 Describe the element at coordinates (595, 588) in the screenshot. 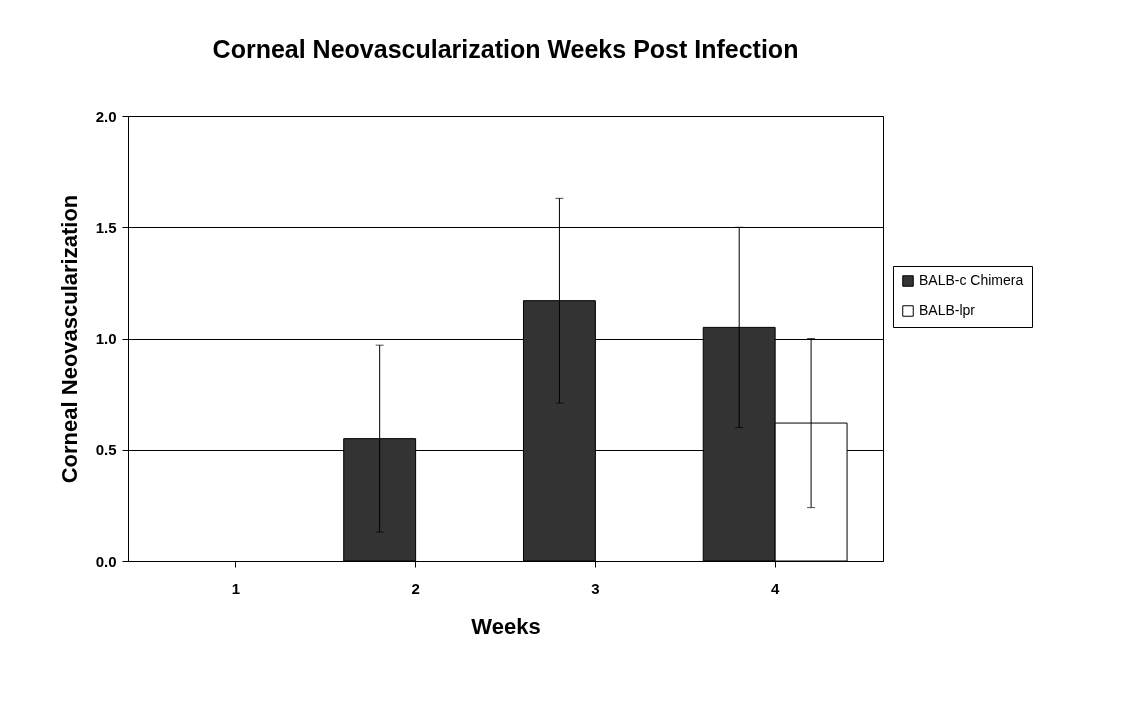

I see `x-tick-label: 3` at that location.